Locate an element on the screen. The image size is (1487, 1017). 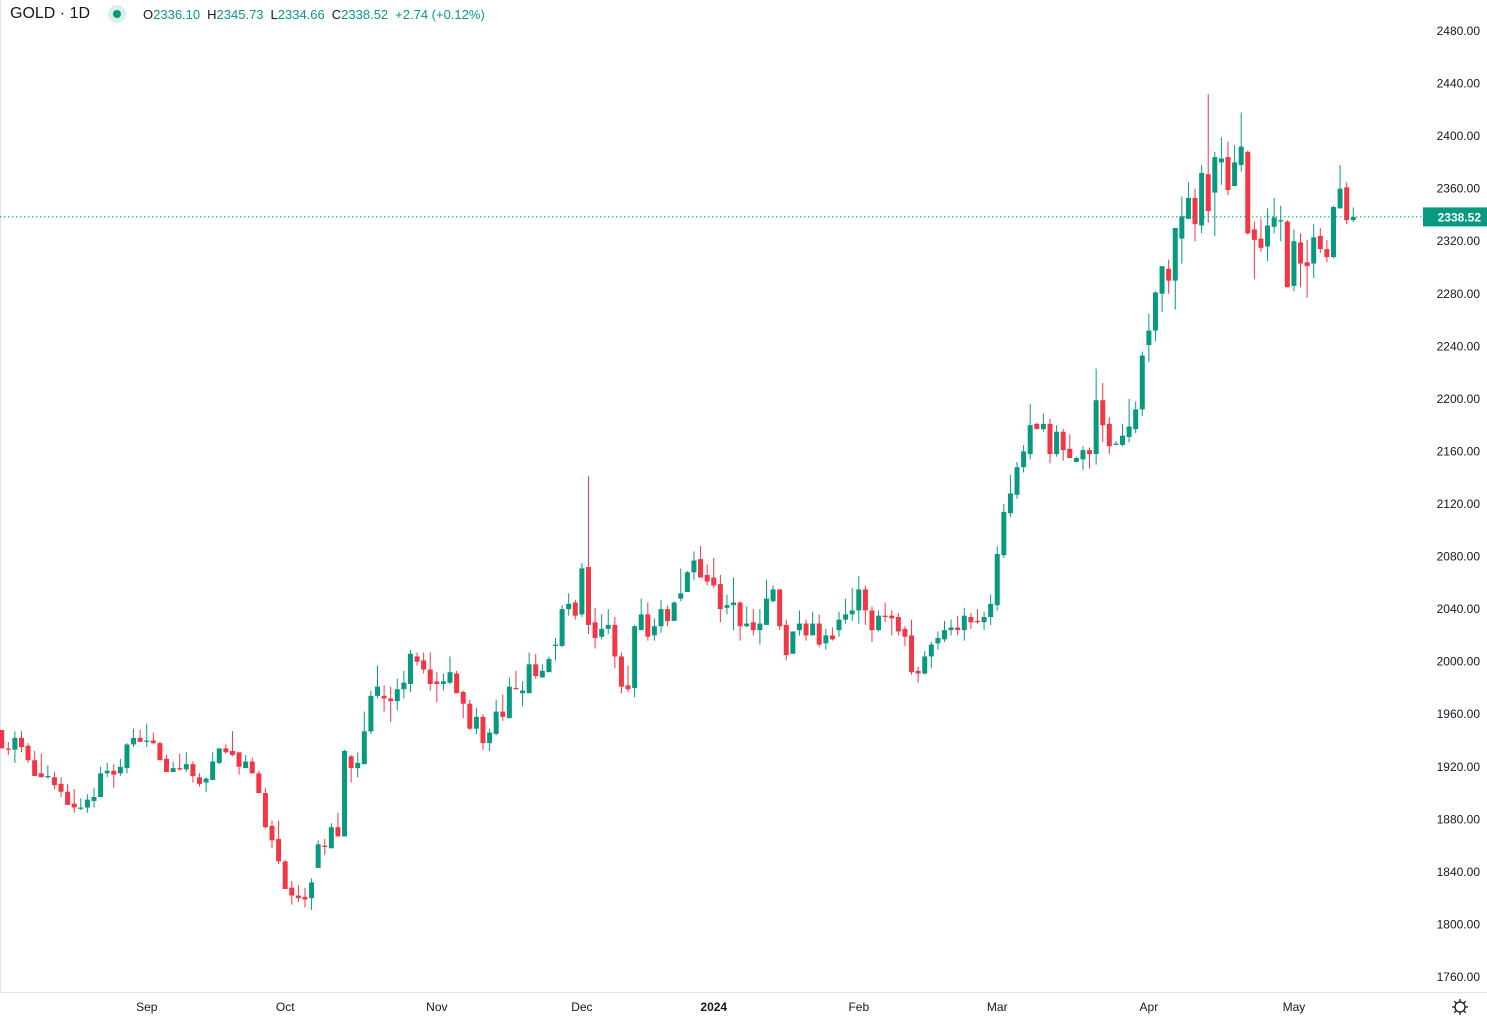
price-tick-label: 1920.00 is located at coordinates (1459, 767).